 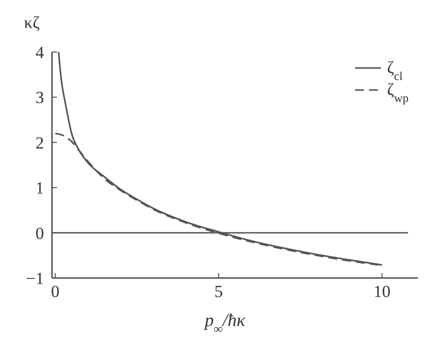 I want to click on y-tick-label: 0, so click(x=40, y=233).